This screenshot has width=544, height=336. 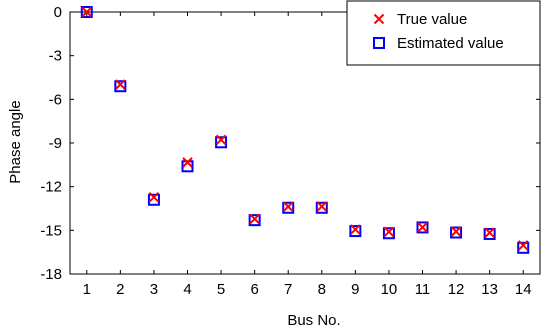 I want to click on y-tick-label: -18, so click(x=51, y=274).